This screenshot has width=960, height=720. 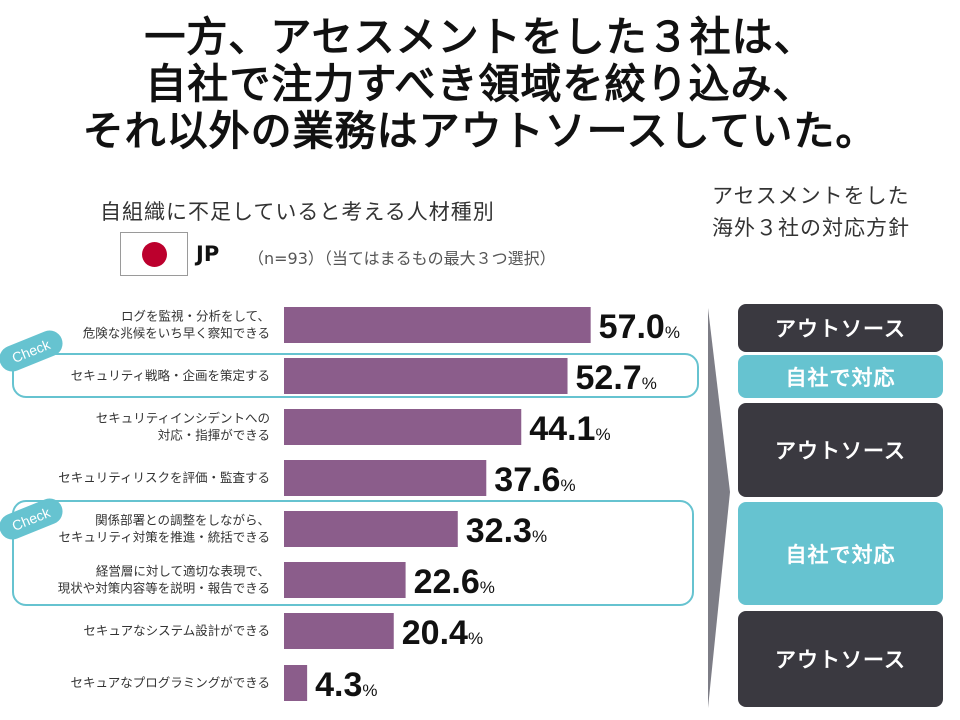 I want to click on arrow-icon, so click(x=719, y=508).